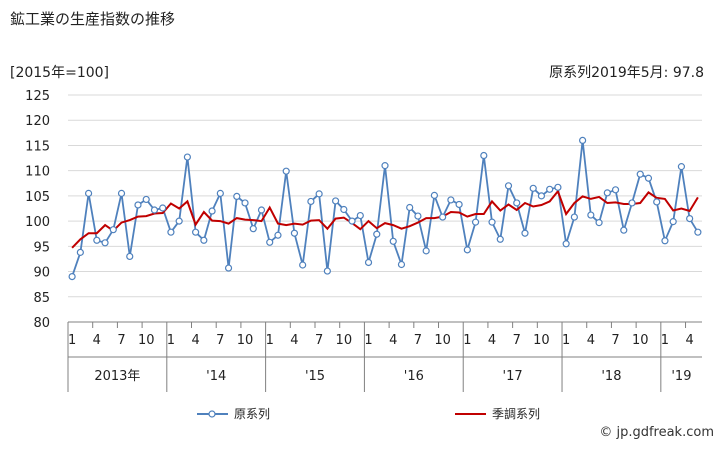 The height and width of the screenshot is (450, 728). I want to click on y-tick-label: 90, so click(41, 273).